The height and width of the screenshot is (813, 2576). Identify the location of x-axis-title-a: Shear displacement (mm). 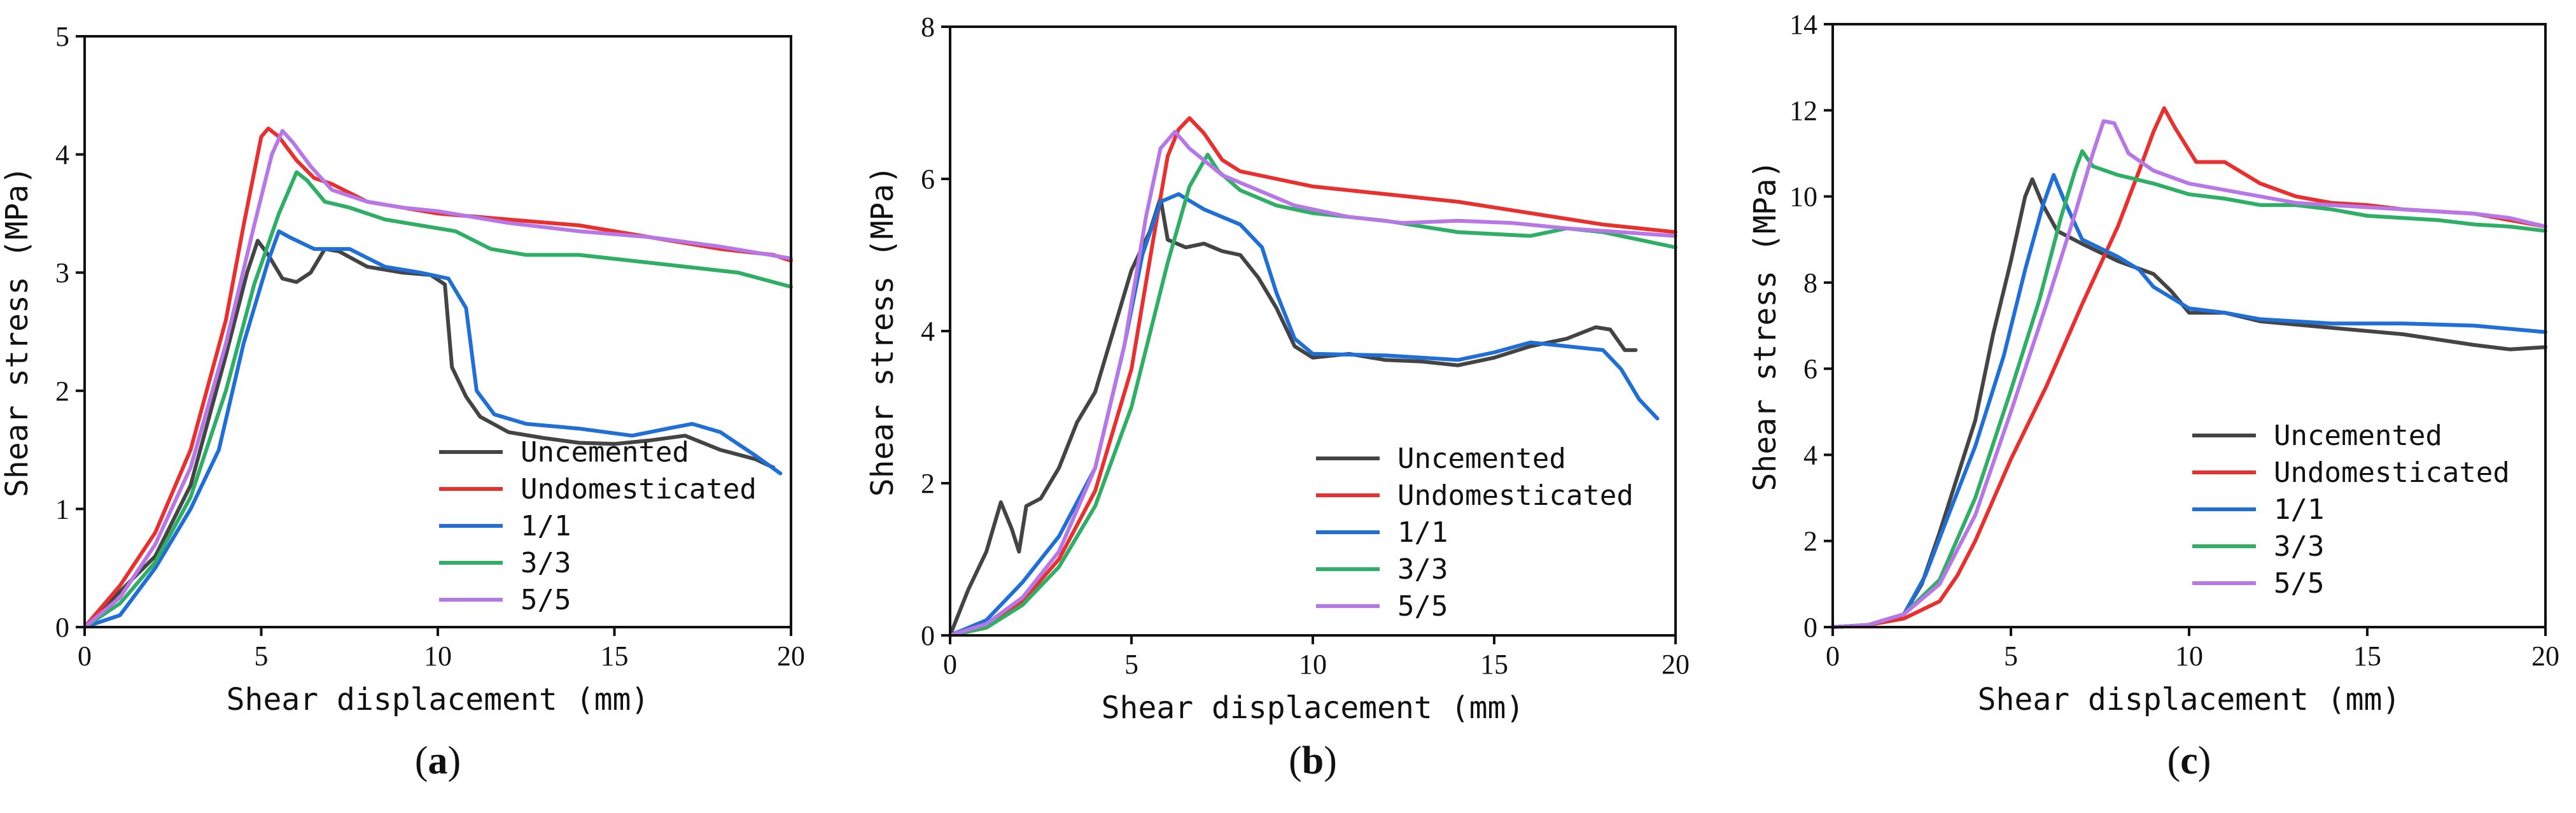
(438, 700).